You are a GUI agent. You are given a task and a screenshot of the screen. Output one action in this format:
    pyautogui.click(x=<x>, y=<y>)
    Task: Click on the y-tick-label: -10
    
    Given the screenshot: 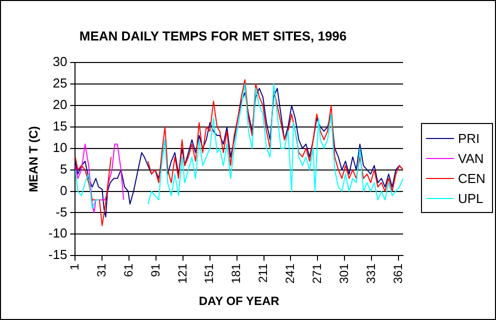 What is the action you would take?
    pyautogui.click(x=58, y=233)
    